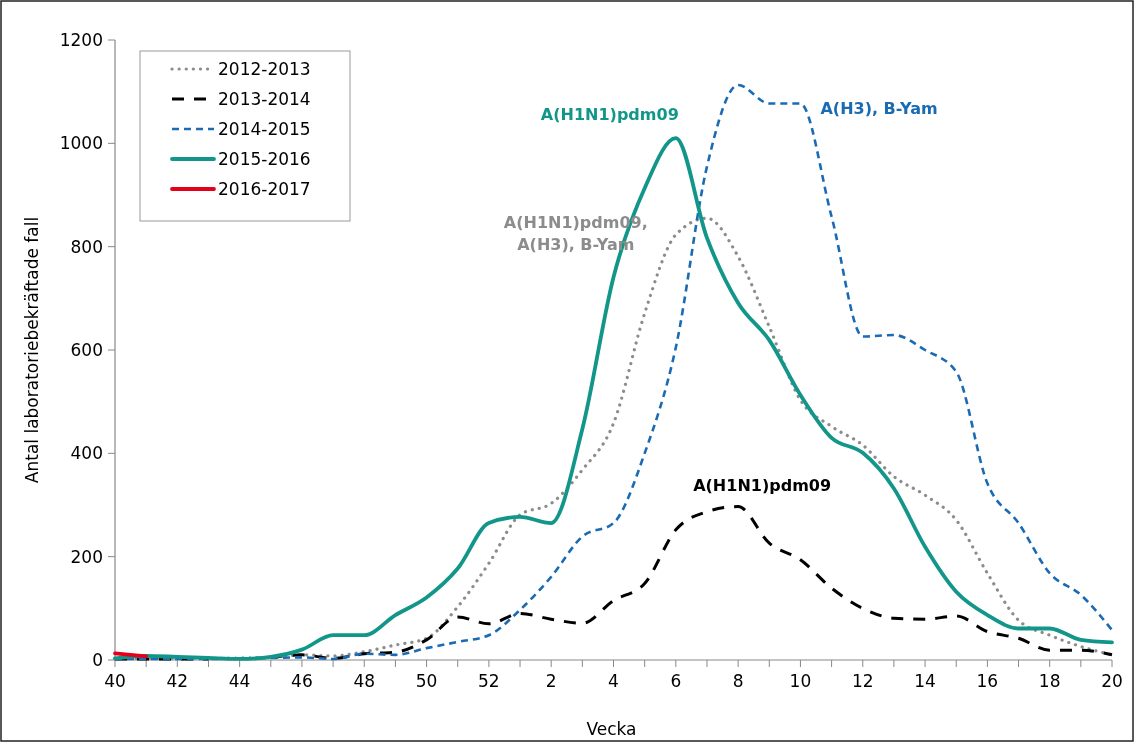 The width and height of the screenshot is (1134, 742). Describe the element at coordinates (177, 681) in the screenshot. I see `x-tick-label: 42` at that location.